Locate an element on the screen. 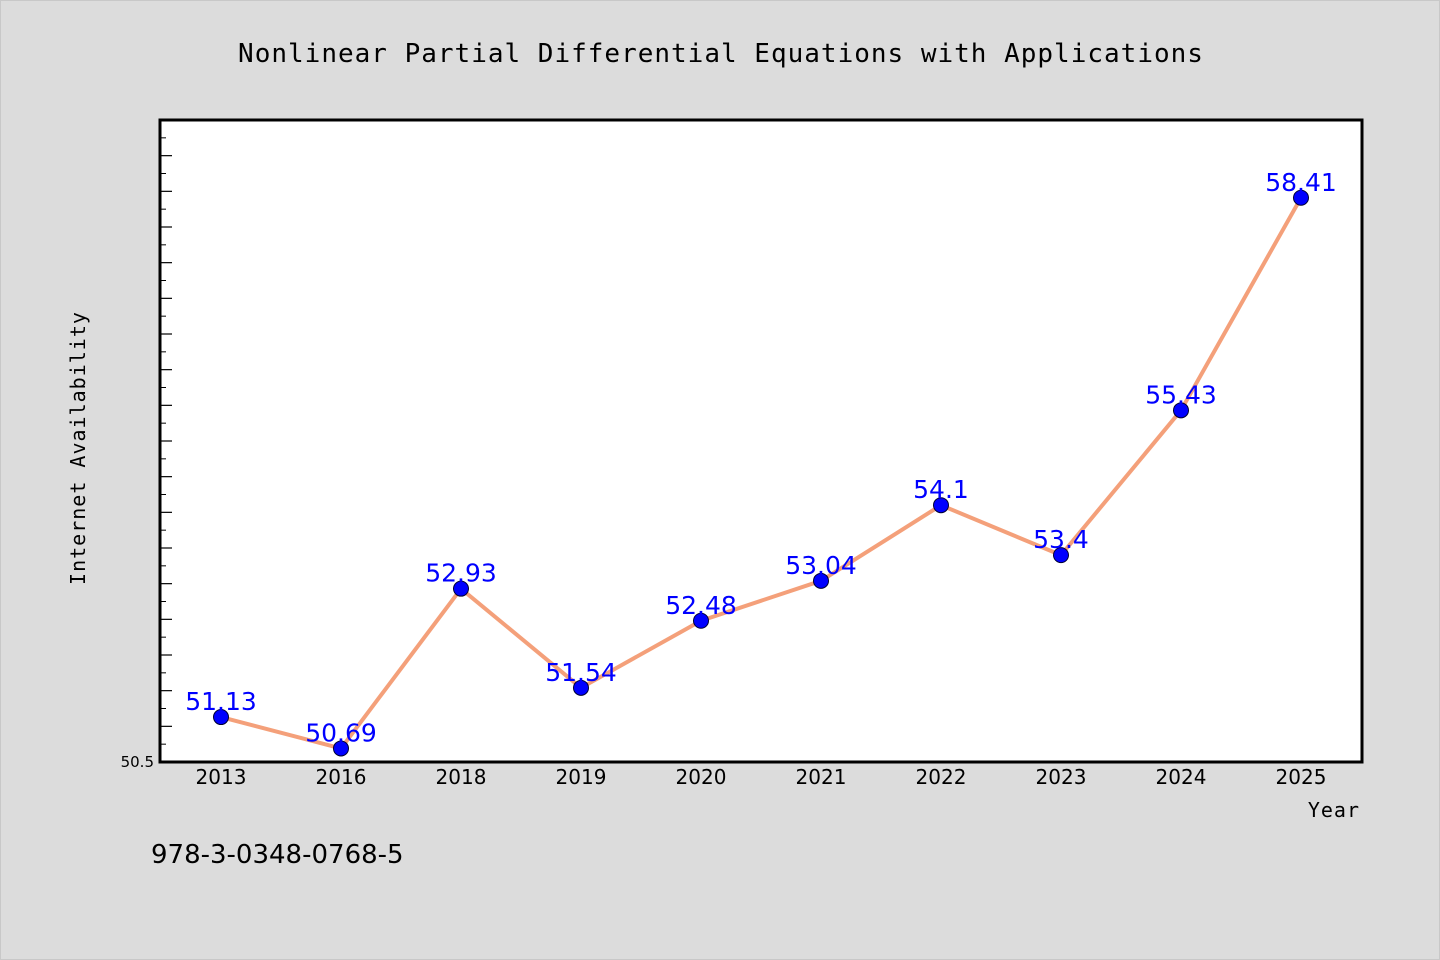  x-tick-label: 2024 is located at coordinates (1181, 777).